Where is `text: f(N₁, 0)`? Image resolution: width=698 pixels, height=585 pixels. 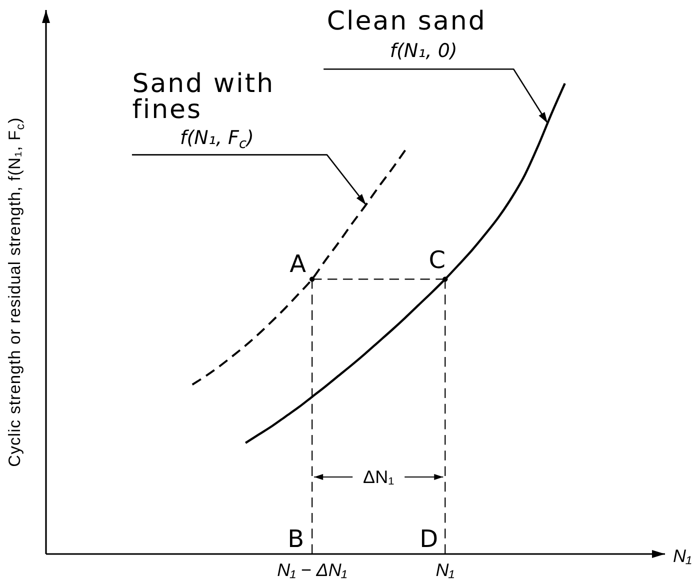 text: f(N₁, 0) is located at coordinates (424, 51).